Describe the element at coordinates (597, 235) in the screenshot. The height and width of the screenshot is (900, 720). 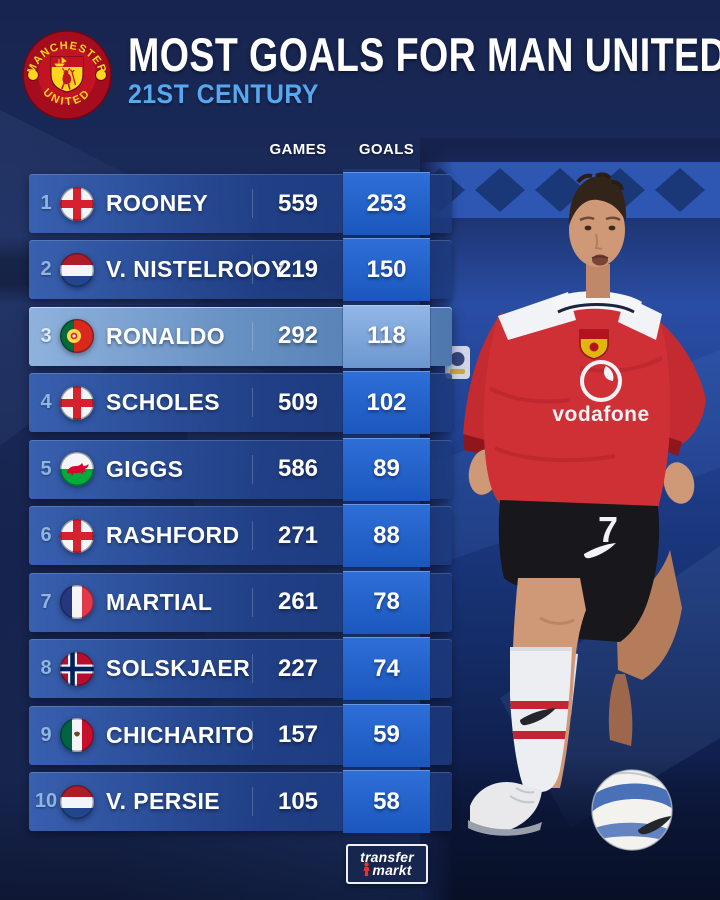
I see `player-head` at that location.